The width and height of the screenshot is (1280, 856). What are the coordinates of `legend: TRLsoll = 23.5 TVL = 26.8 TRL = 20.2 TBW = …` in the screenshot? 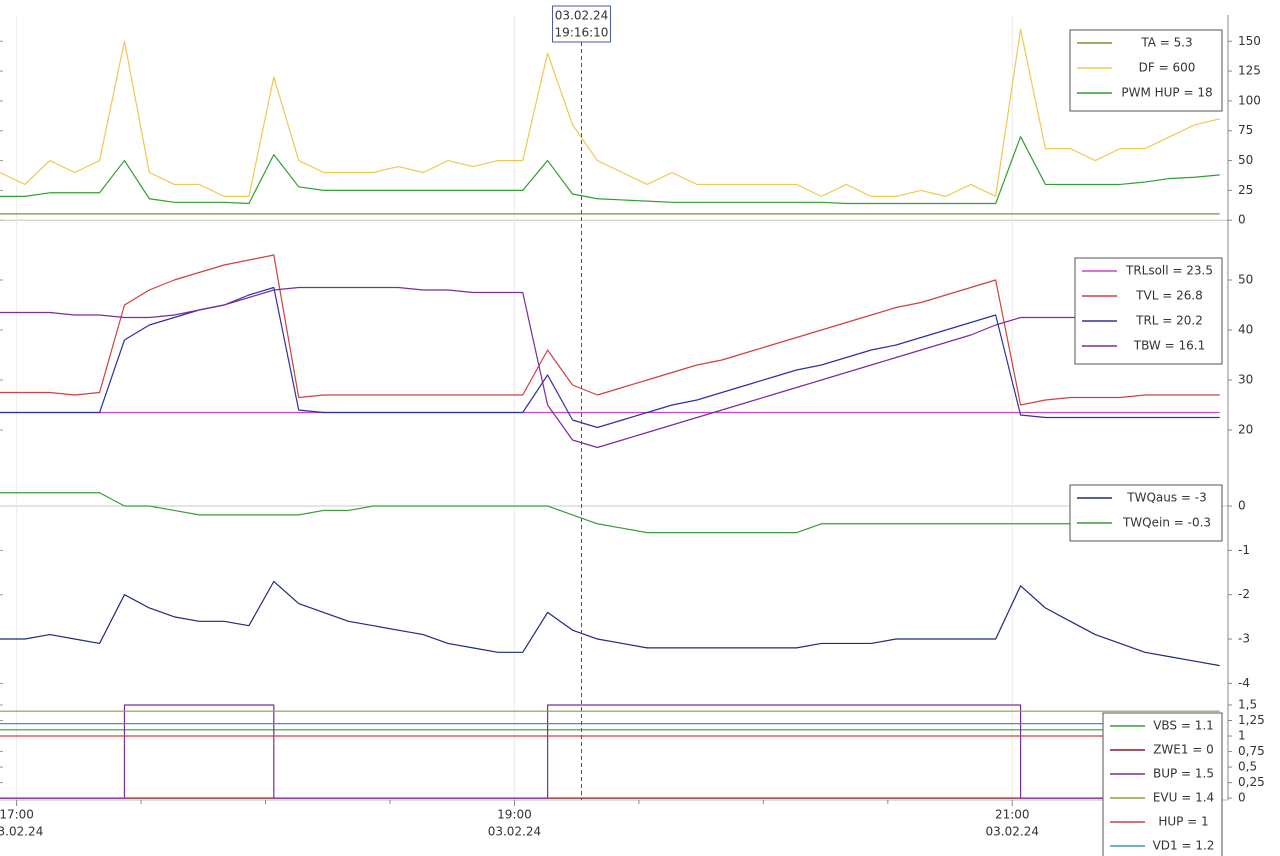 It's located at (1148, 311).